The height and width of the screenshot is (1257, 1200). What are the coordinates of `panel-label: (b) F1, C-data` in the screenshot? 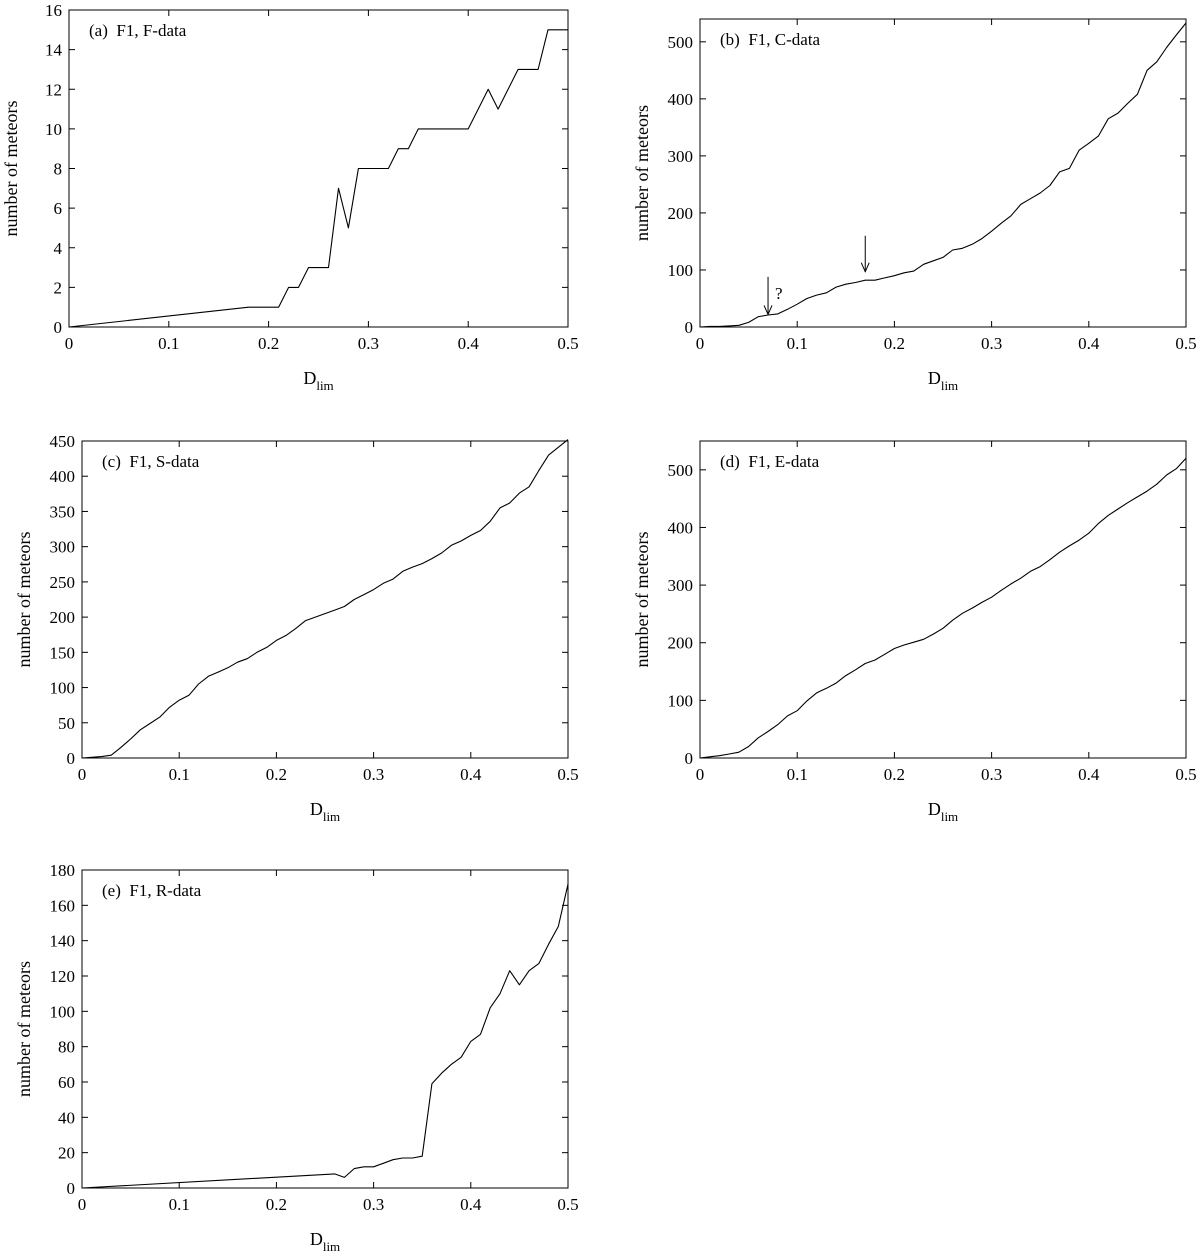 It's located at (770, 39).